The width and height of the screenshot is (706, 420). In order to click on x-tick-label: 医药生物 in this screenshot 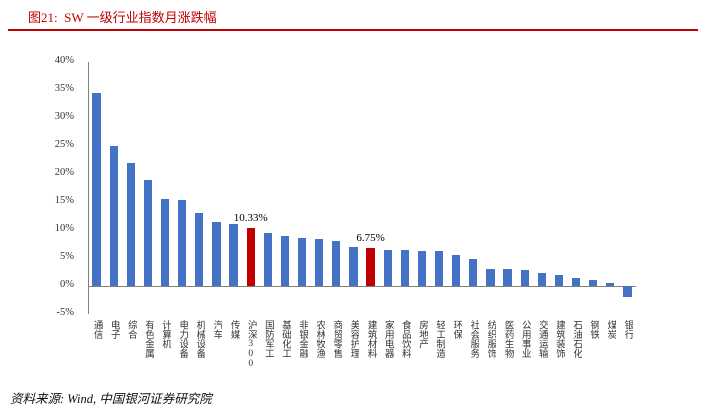, I will do `click(507, 339)`.